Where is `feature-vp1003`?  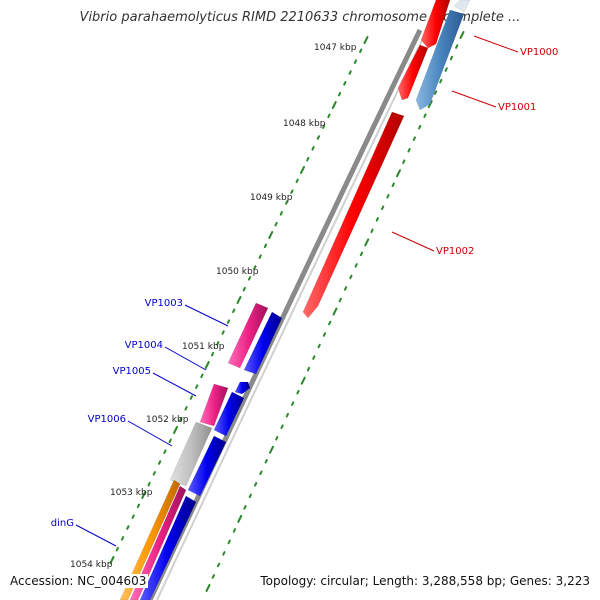
feature-vp1003 is located at coordinates (248, 335).